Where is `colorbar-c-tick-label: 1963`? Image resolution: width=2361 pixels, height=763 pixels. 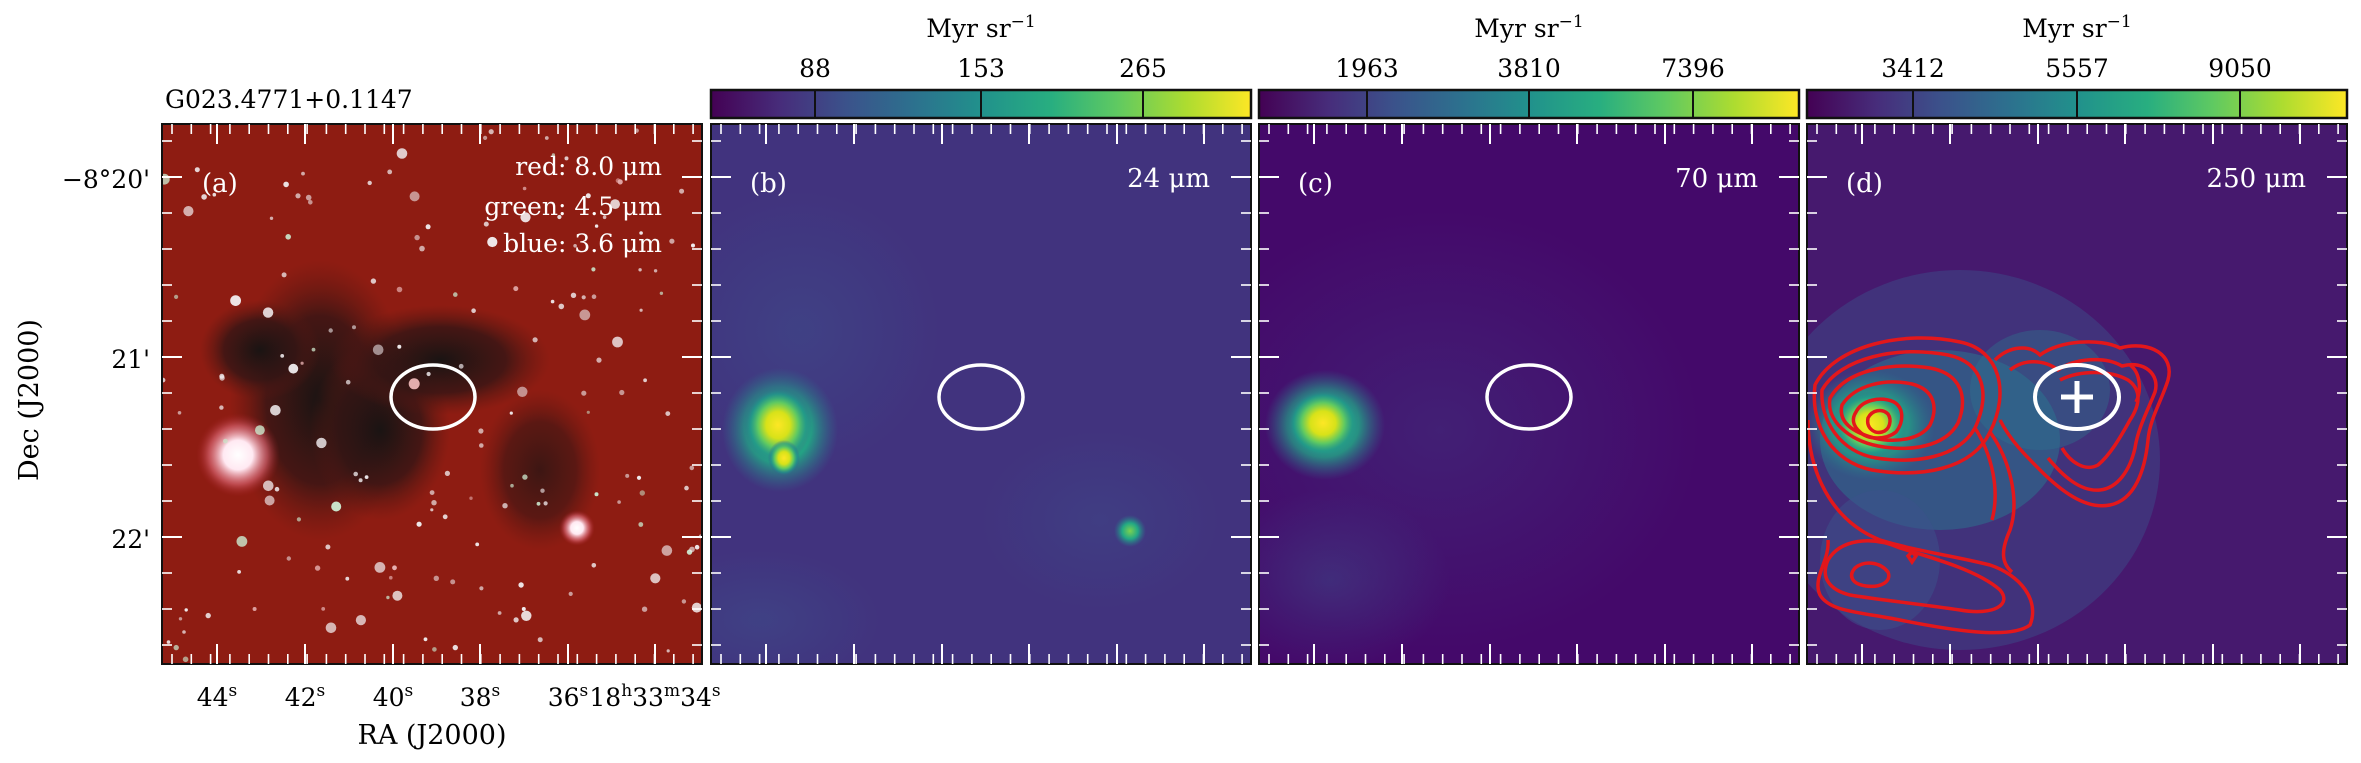 colorbar-c-tick-label: 1963 is located at coordinates (1367, 68).